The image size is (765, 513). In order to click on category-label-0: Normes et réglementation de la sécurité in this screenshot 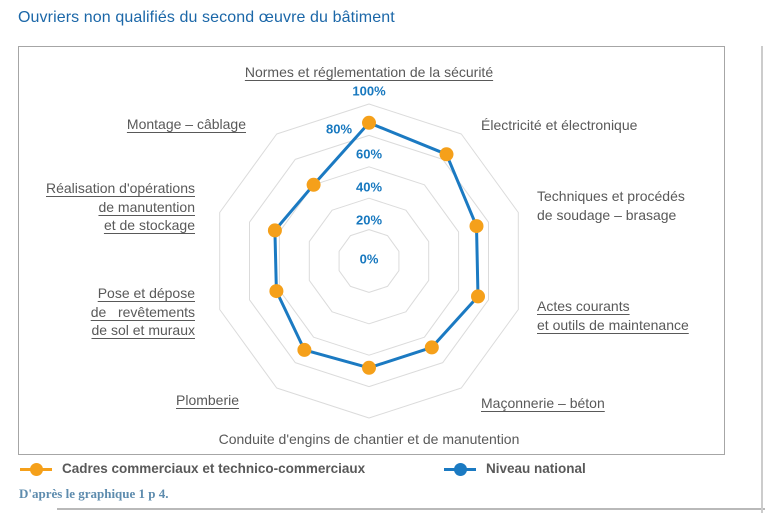, I will do `click(369, 72)`.